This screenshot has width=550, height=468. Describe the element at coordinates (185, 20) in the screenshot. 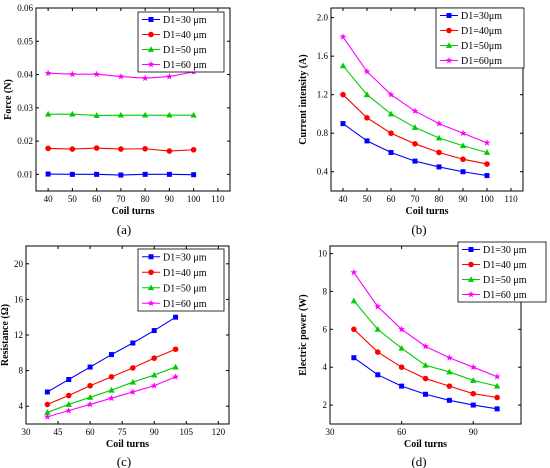

I see `legend-entry: D1=30 μm` at that location.